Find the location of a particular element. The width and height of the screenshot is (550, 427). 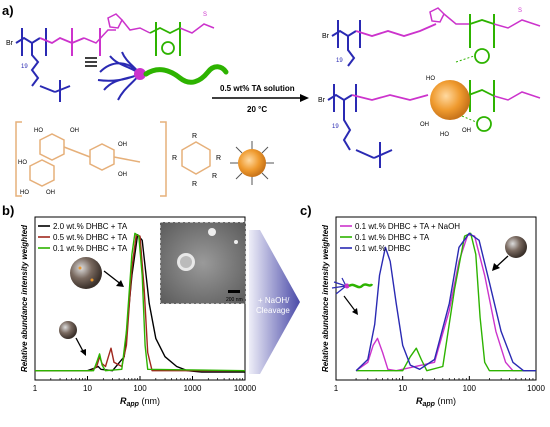

reaction-arrow: 0.5 wt% TA solution 20 °C is located at coordinates (260, 99).